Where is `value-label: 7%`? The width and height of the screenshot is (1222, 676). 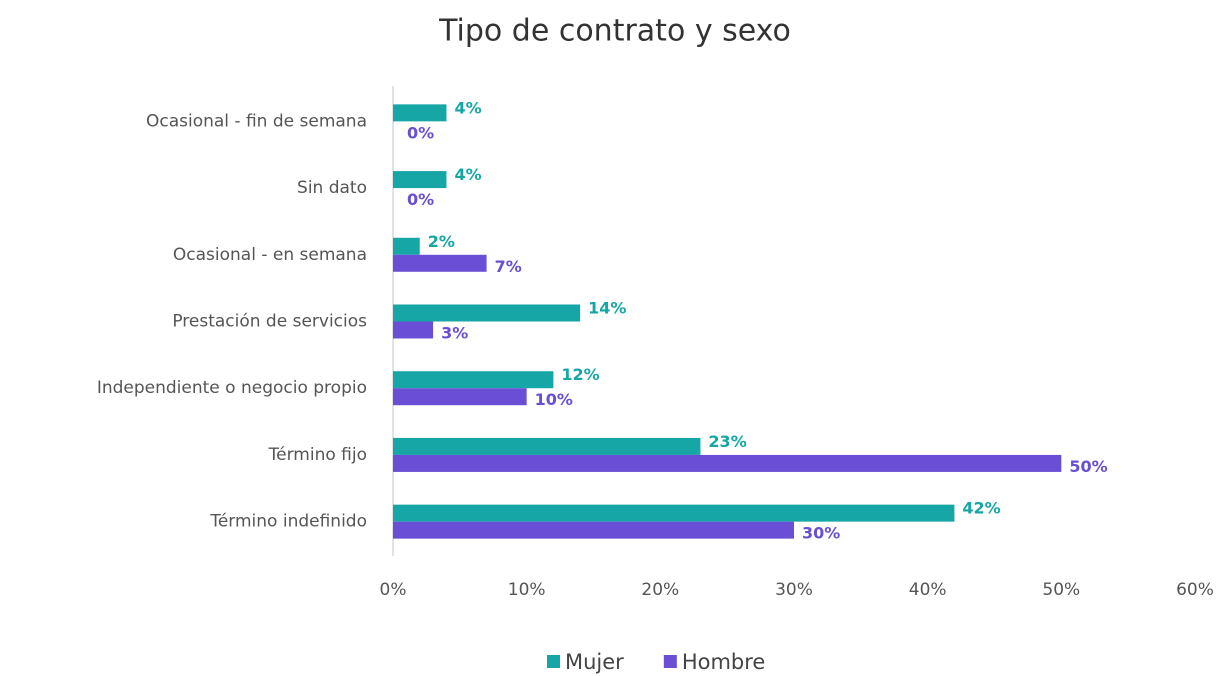
value-label: 7% is located at coordinates (508, 266).